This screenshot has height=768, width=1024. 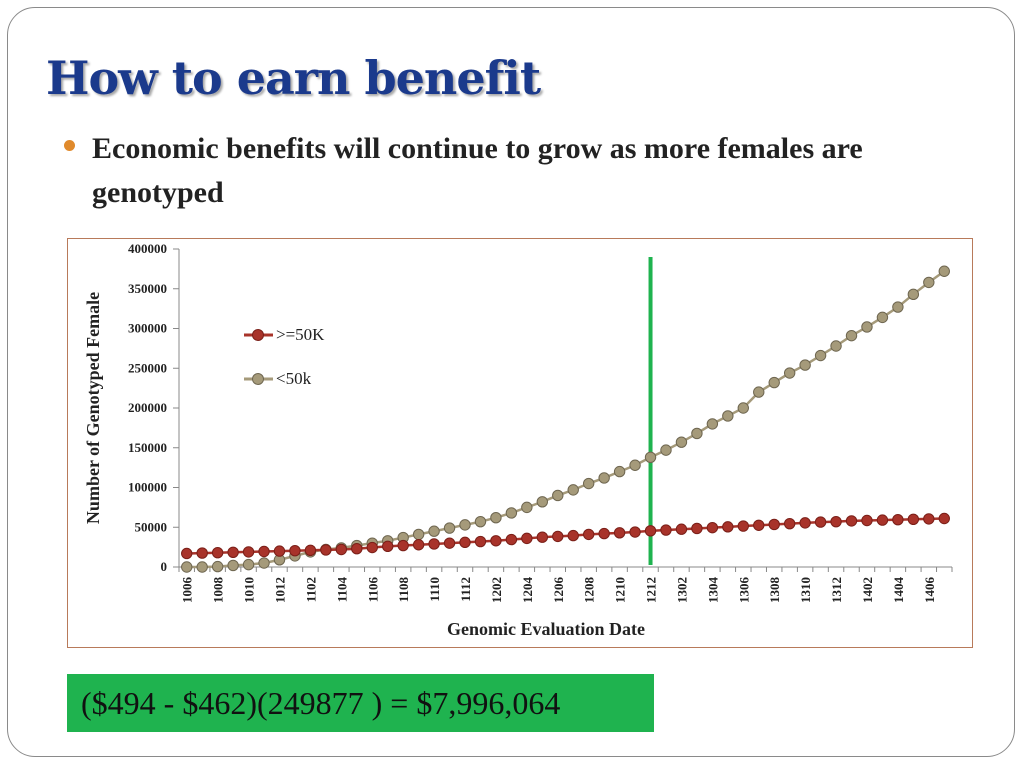 I want to click on legend-label: <50k, so click(x=294, y=378).